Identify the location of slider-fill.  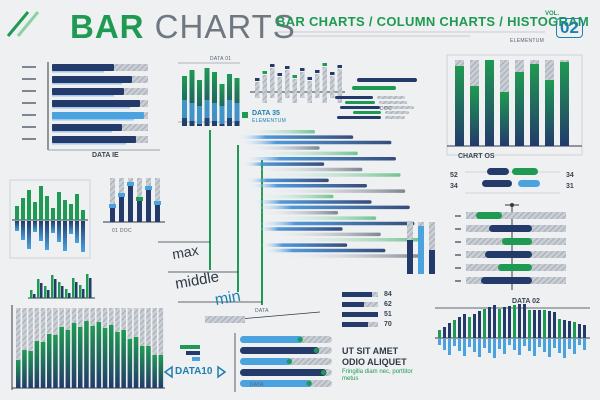
(121, 209).